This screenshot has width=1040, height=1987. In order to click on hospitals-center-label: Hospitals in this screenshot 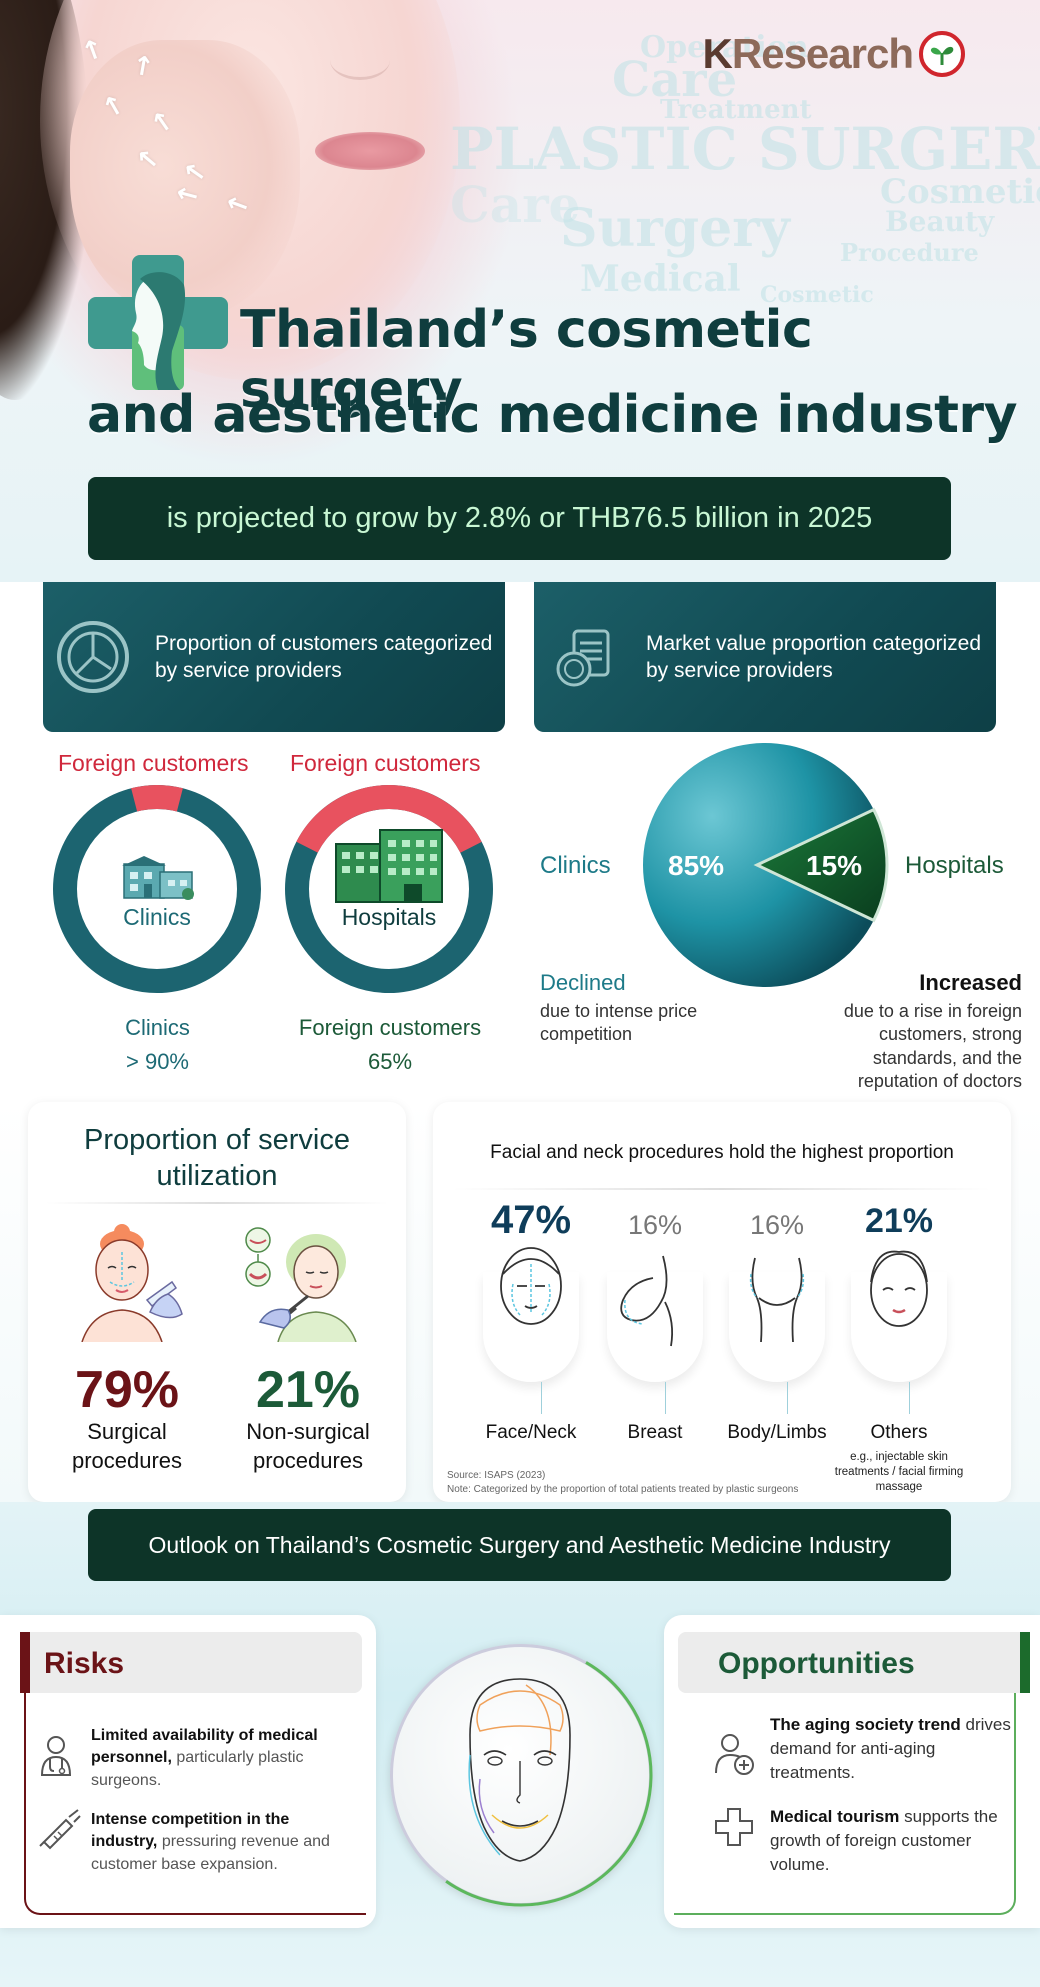, I will do `click(389, 917)`.